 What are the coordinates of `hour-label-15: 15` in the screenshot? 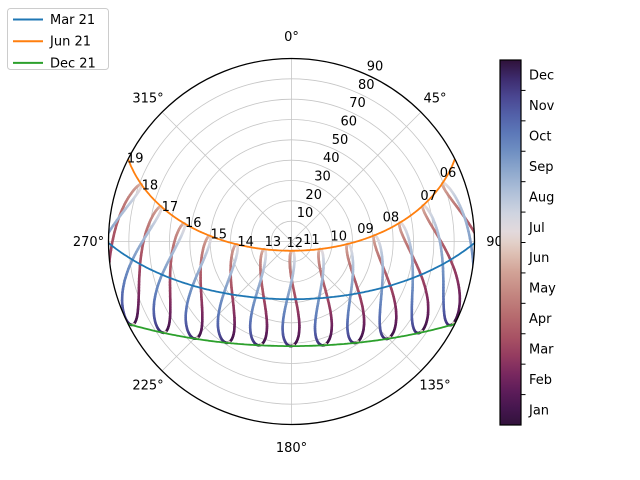 It's located at (219, 235).